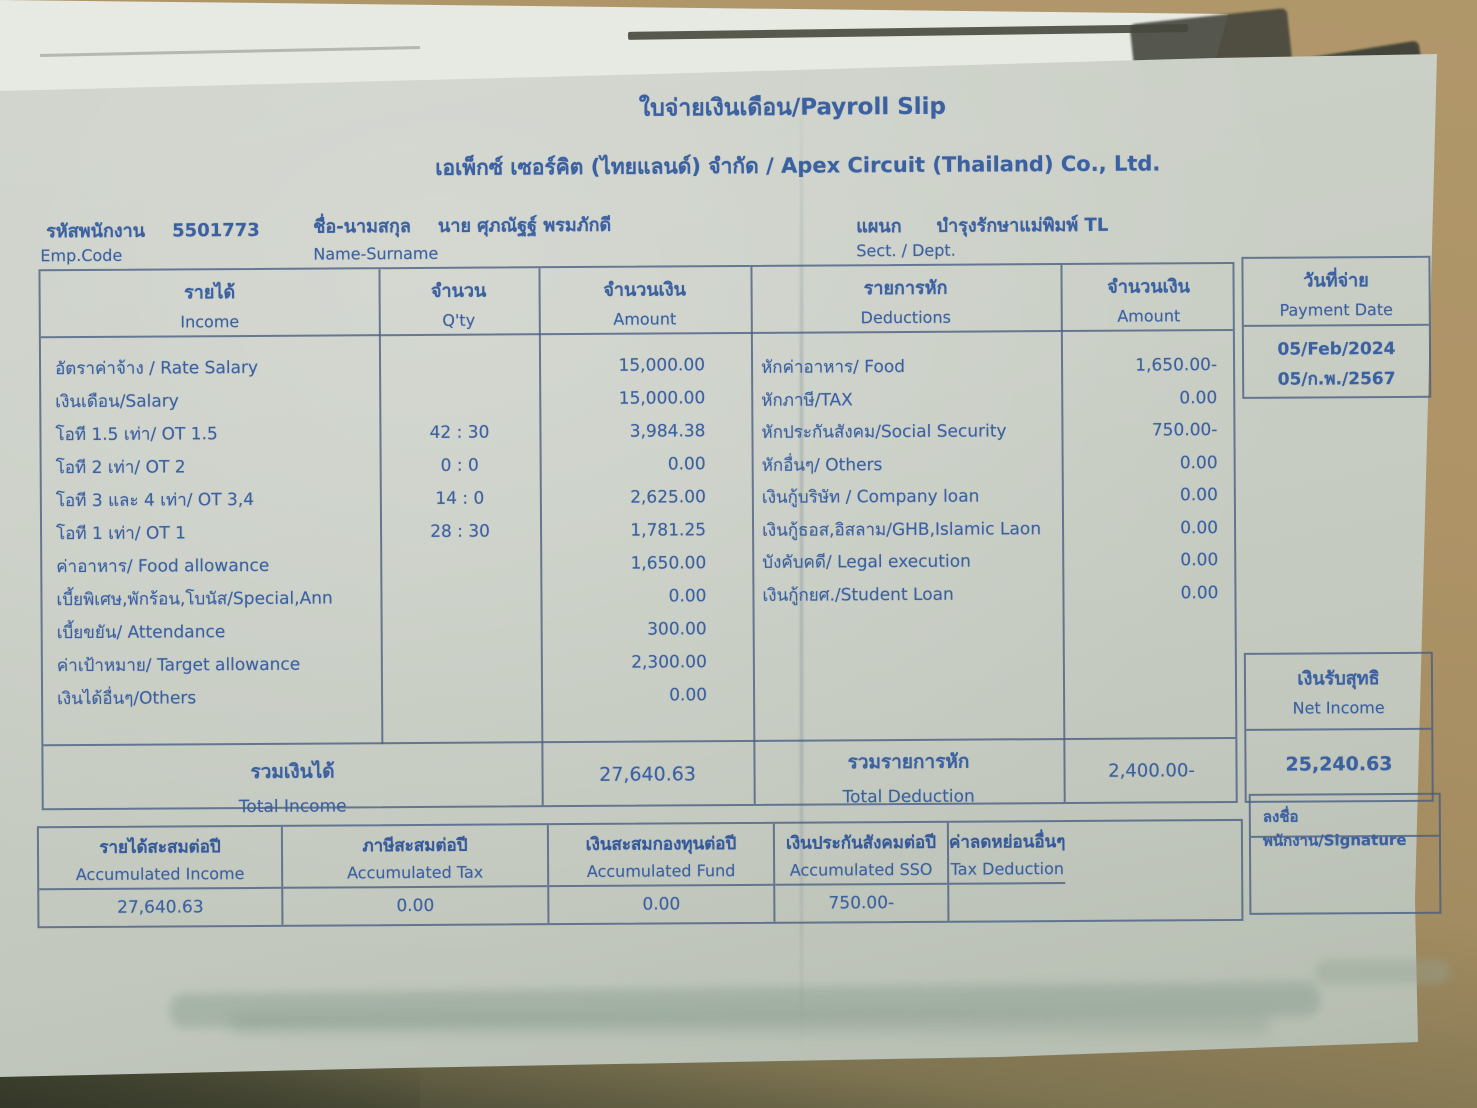 This screenshot has width=1477, height=1108. Describe the element at coordinates (397, 466) in the screenshot. I see `income-row: โอที 2 เท่า/ OT 2 0 : 0 0.00` at that location.